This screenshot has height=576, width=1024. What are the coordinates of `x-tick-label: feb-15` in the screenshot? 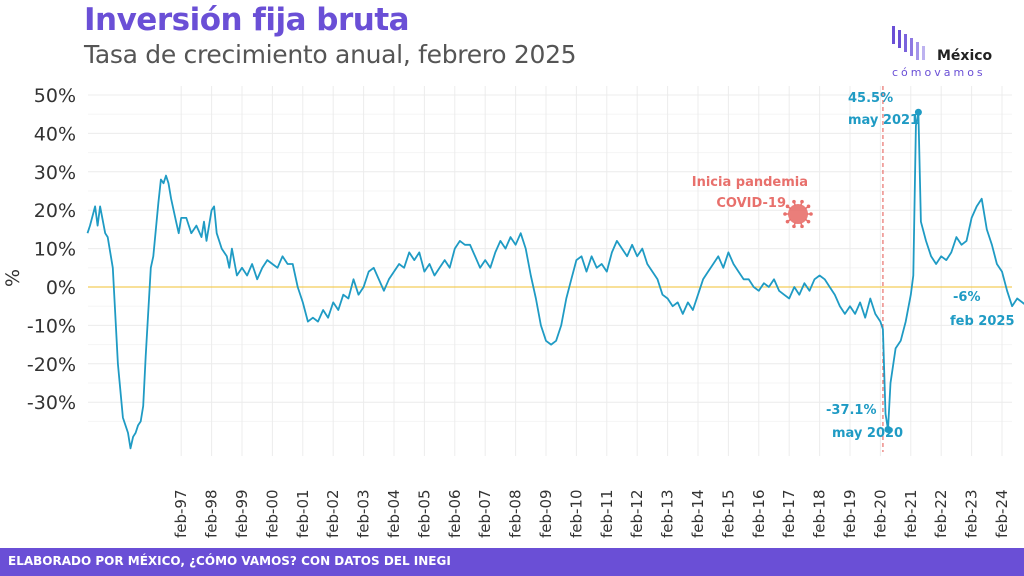 It's located at (728, 513).